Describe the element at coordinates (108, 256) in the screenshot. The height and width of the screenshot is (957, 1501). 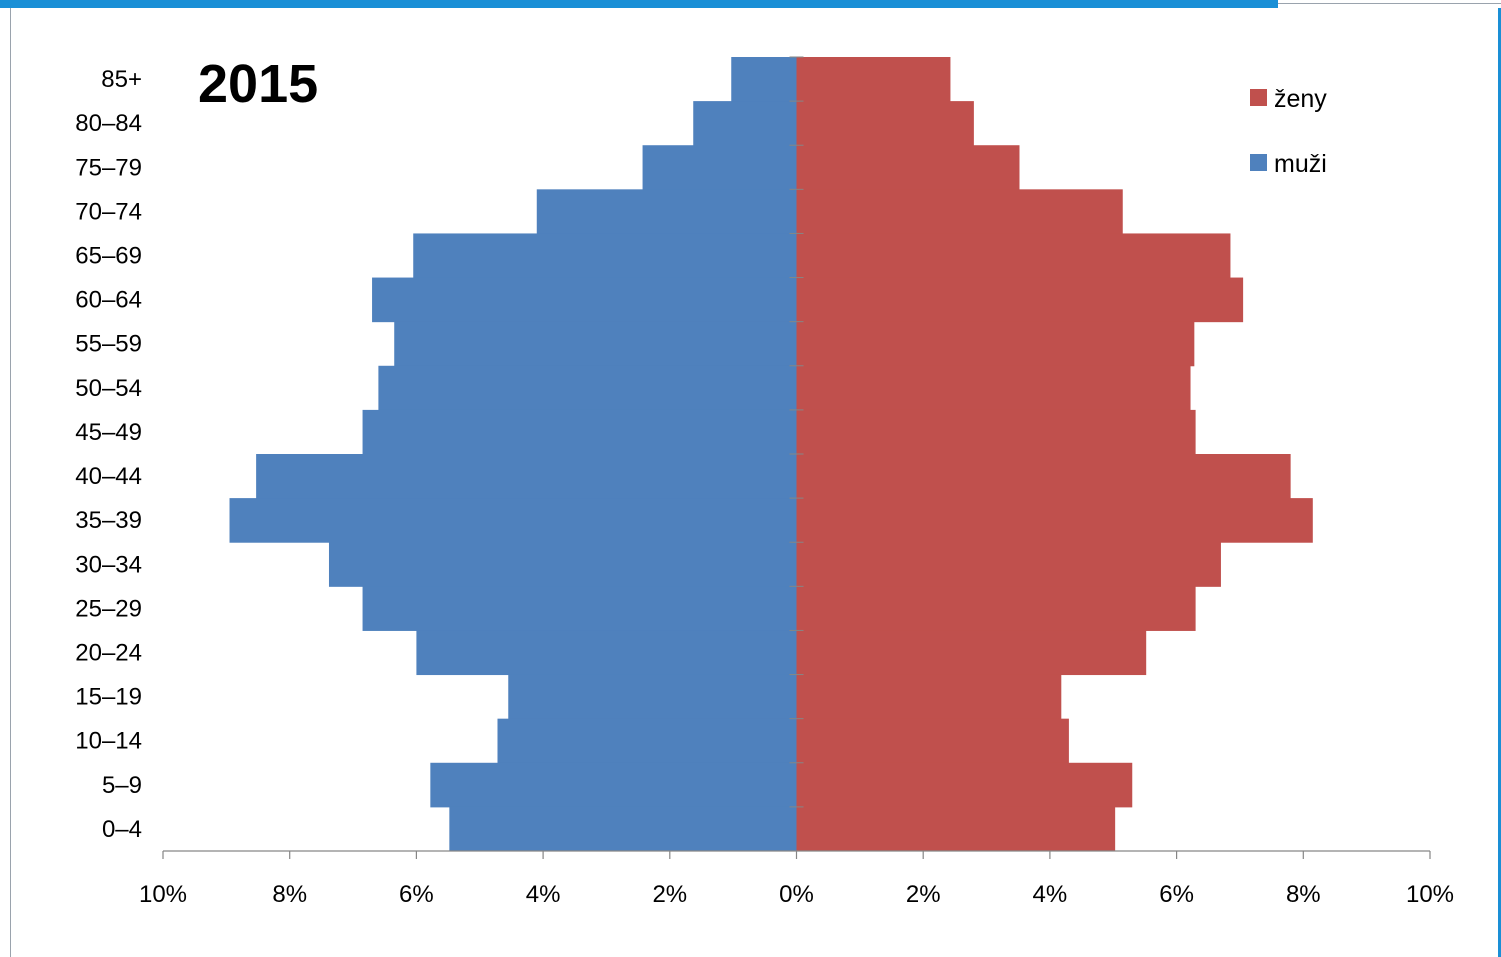
I see `category-label-65-69: 65–69` at that location.